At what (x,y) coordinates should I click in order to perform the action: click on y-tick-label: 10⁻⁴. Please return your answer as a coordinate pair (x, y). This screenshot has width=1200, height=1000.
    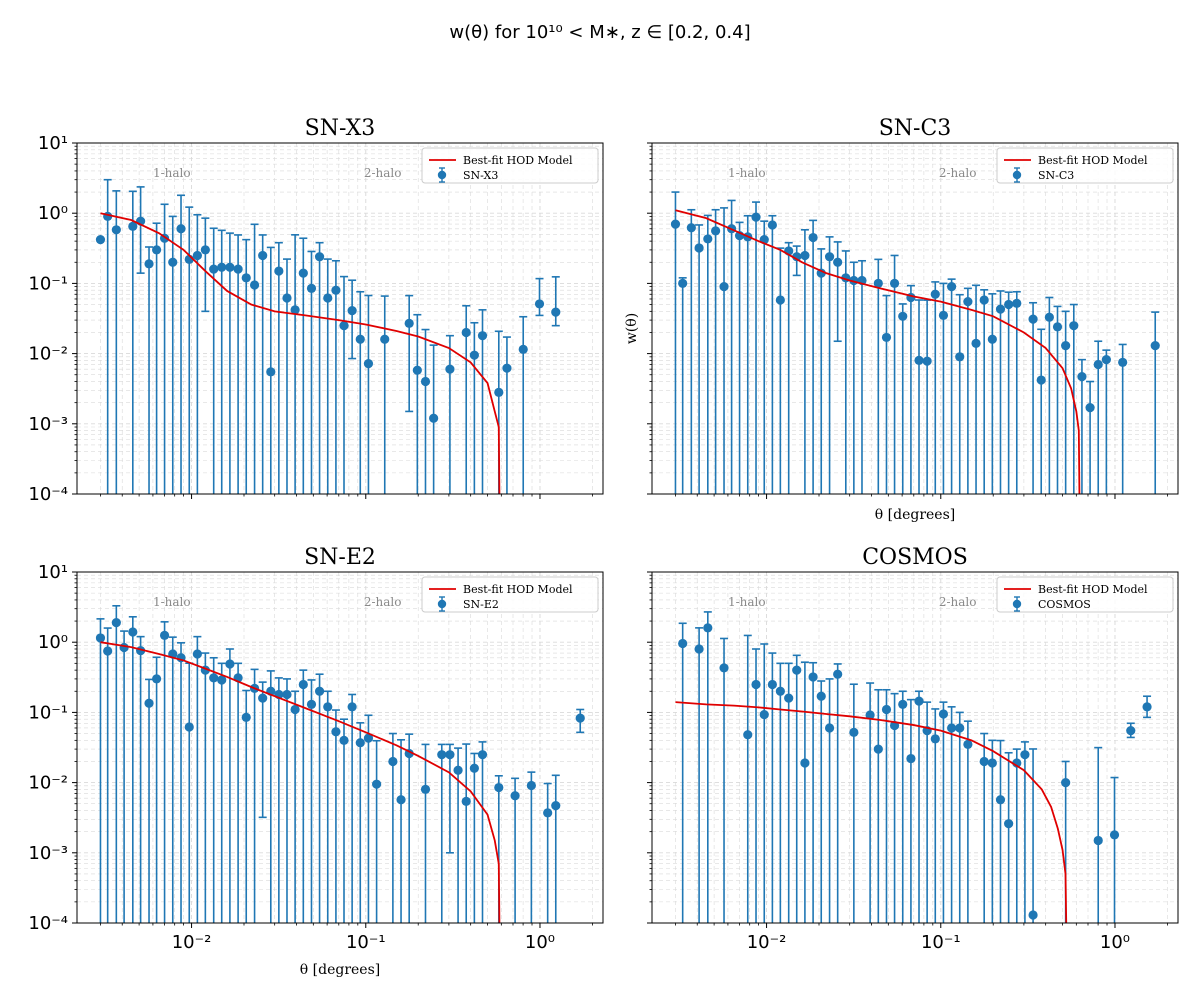
    Looking at the image, I should click on (48, 494).